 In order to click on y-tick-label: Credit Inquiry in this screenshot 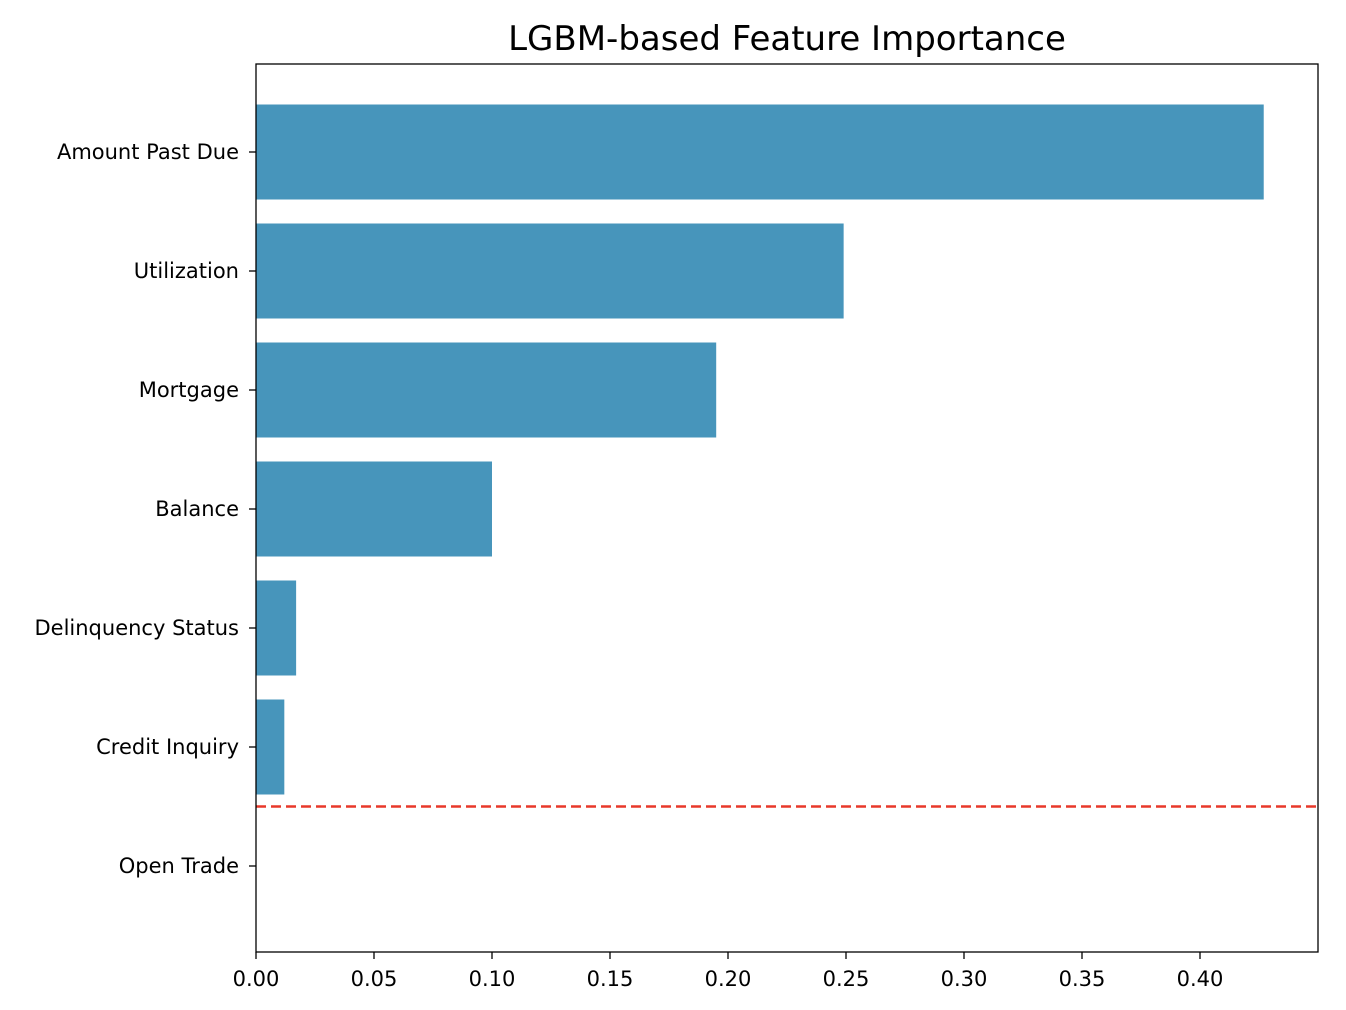, I will do `click(167, 747)`.